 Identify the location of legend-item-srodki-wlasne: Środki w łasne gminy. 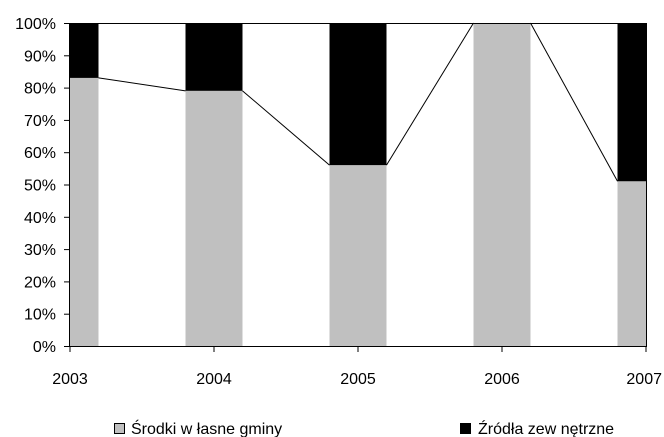
(198, 428).